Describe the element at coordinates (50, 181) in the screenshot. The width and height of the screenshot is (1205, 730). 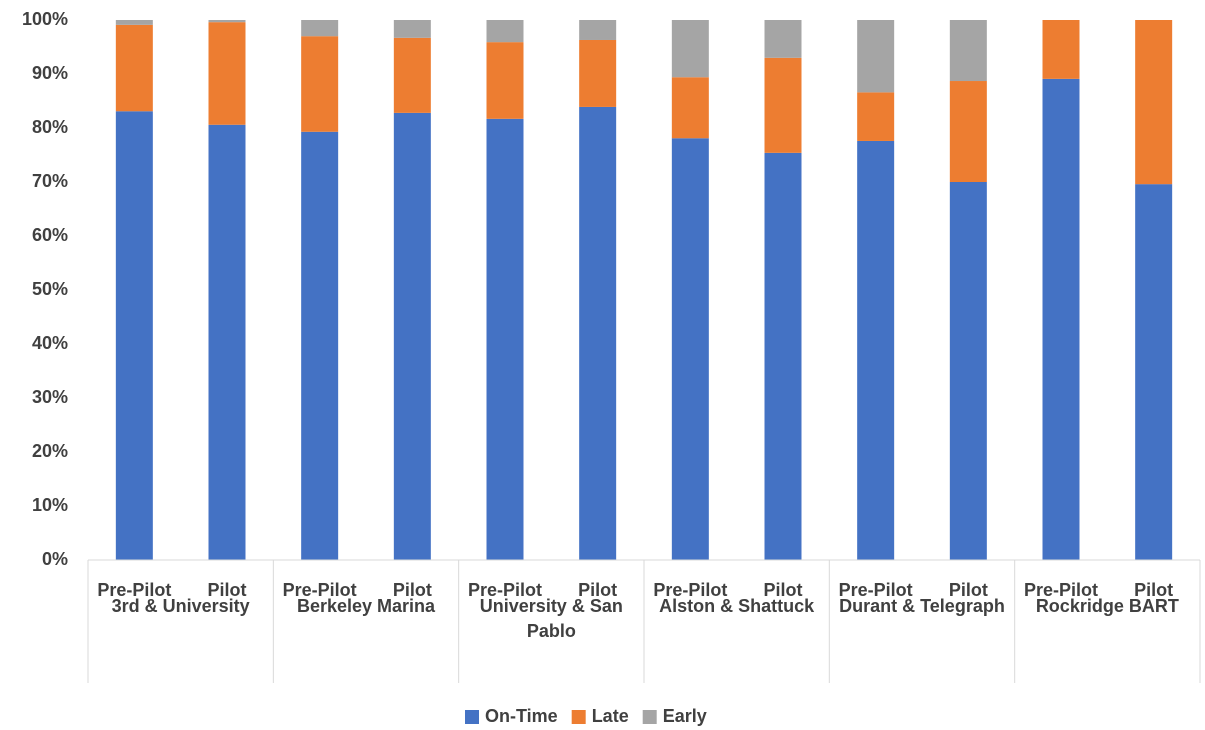
I see `y-tick-label: 70%` at that location.